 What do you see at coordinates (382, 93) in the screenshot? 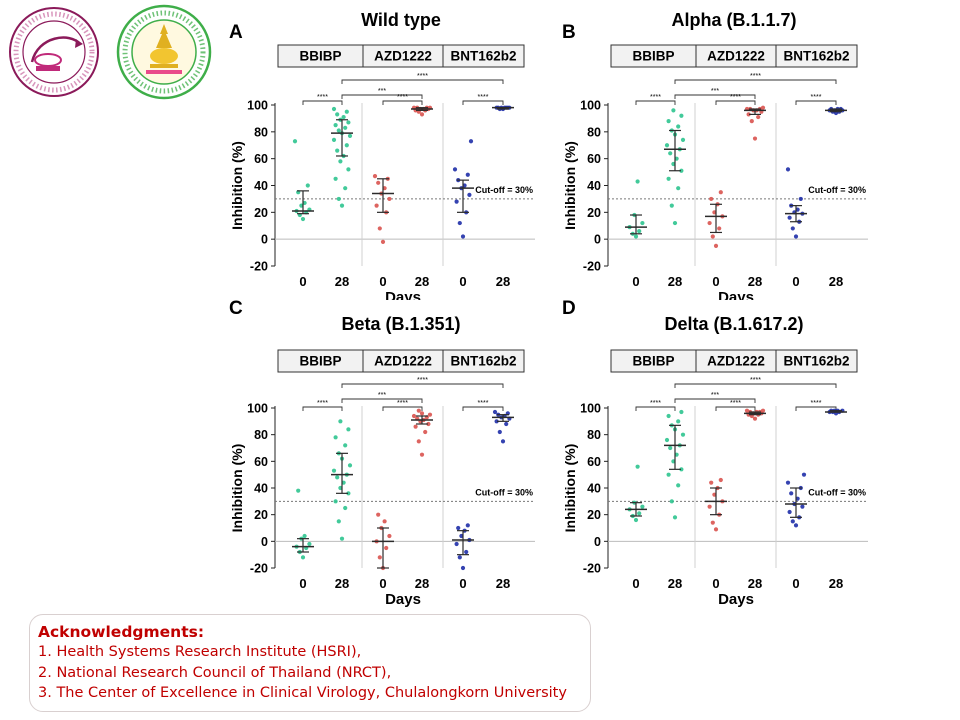
I see `significance-bracket: ***` at bounding box center [382, 93].